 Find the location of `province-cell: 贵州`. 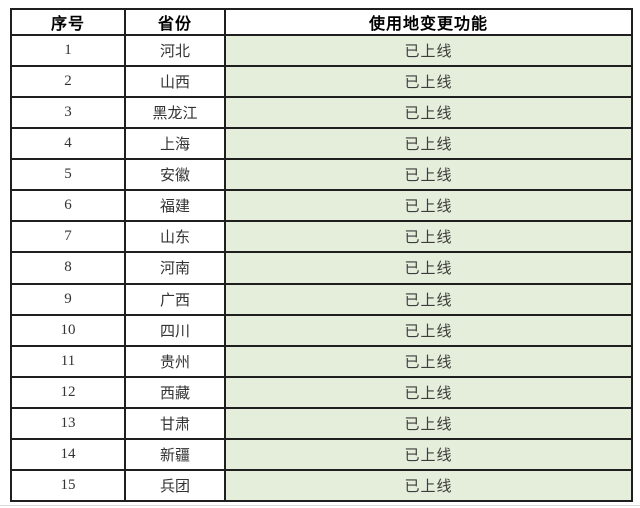

province-cell: 贵州 is located at coordinates (175, 361).